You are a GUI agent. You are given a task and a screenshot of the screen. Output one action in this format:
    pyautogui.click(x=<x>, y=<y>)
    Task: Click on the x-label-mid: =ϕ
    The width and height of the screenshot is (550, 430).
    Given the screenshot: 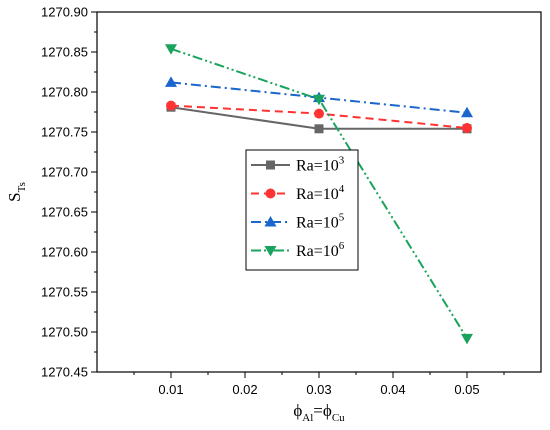 What is the action you would take?
    pyautogui.click(x=322, y=410)
    